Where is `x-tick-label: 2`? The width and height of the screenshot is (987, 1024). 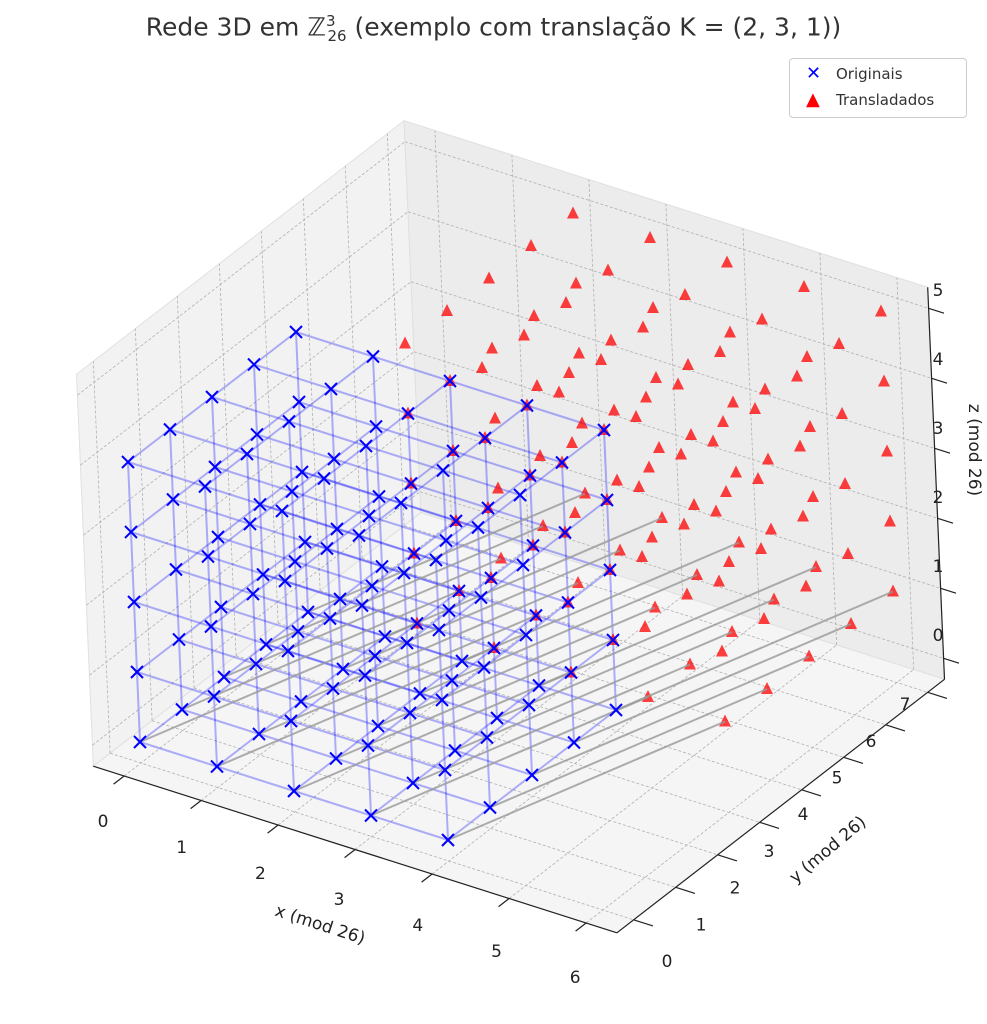
x-tick-label: 2 is located at coordinates (260, 874).